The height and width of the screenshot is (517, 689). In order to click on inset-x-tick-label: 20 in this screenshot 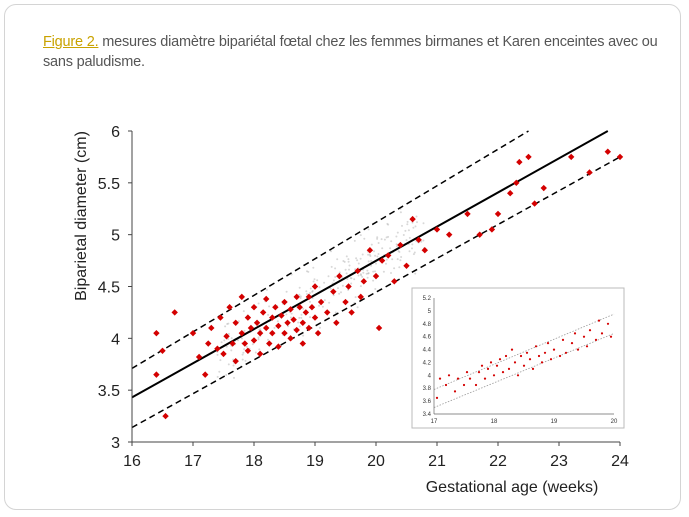, I will do `click(614, 422)`.